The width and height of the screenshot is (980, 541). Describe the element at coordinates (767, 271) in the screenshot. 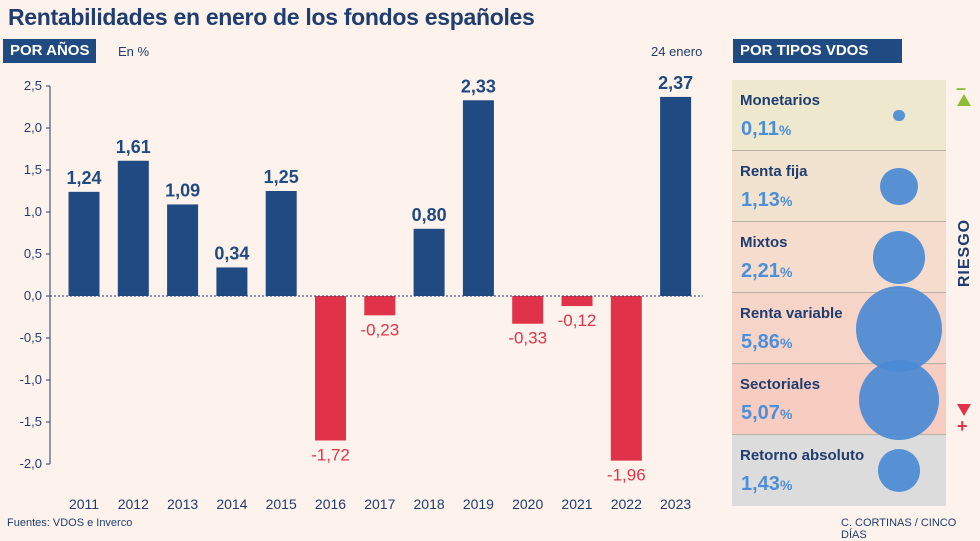

I see `fund-type-value: 2,21%` at that location.